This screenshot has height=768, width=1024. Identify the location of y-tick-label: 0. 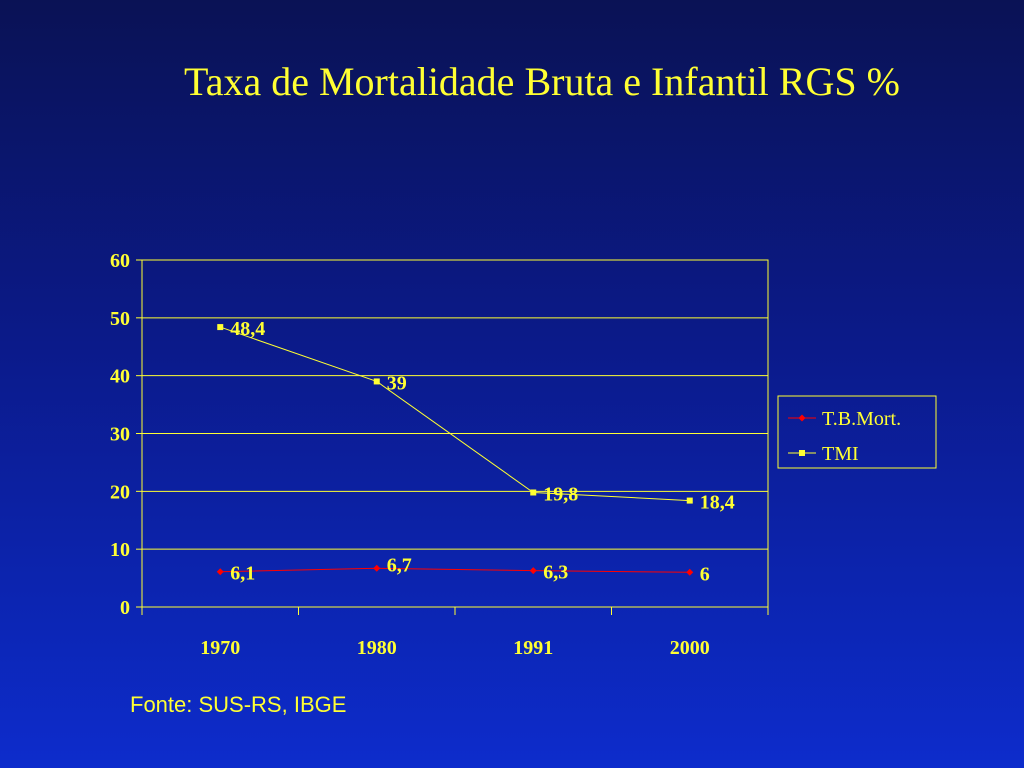
(125, 608).